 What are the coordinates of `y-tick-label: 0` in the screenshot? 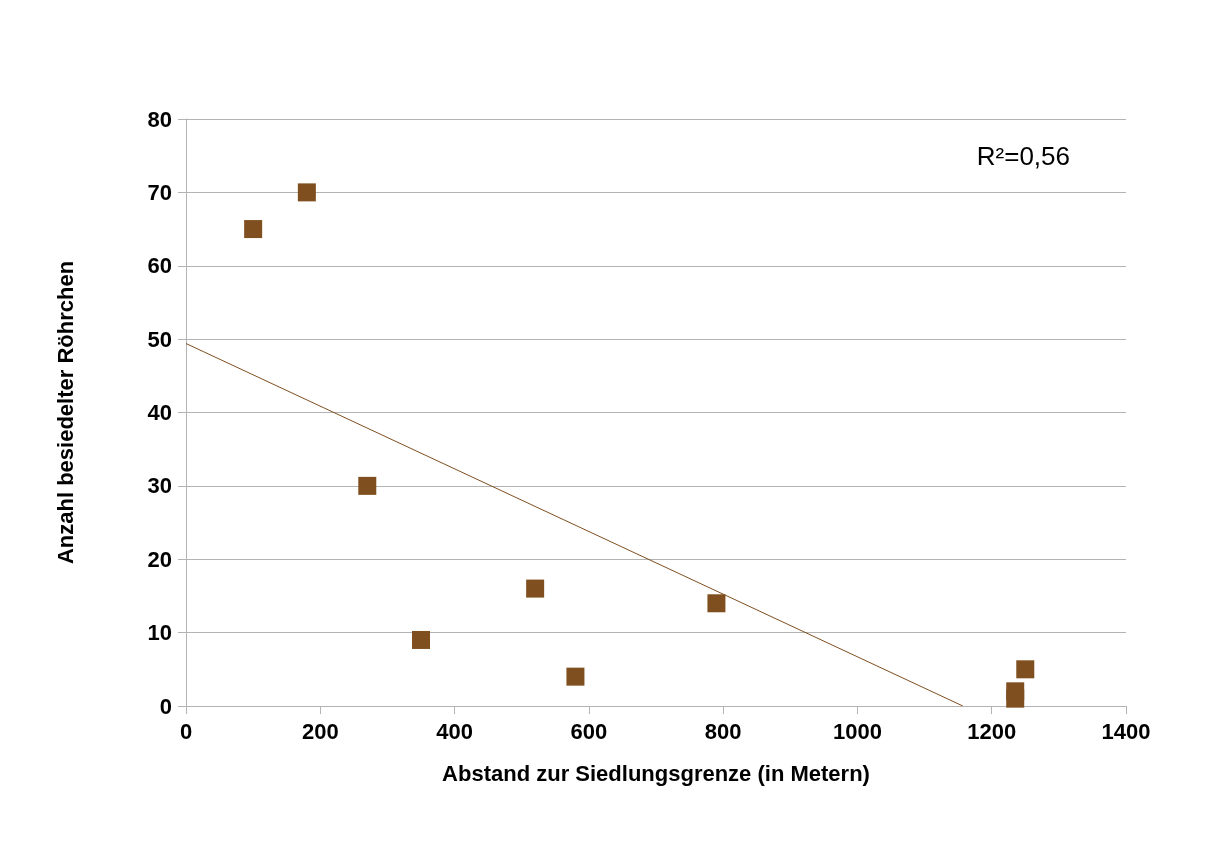 It's located at (165, 706).